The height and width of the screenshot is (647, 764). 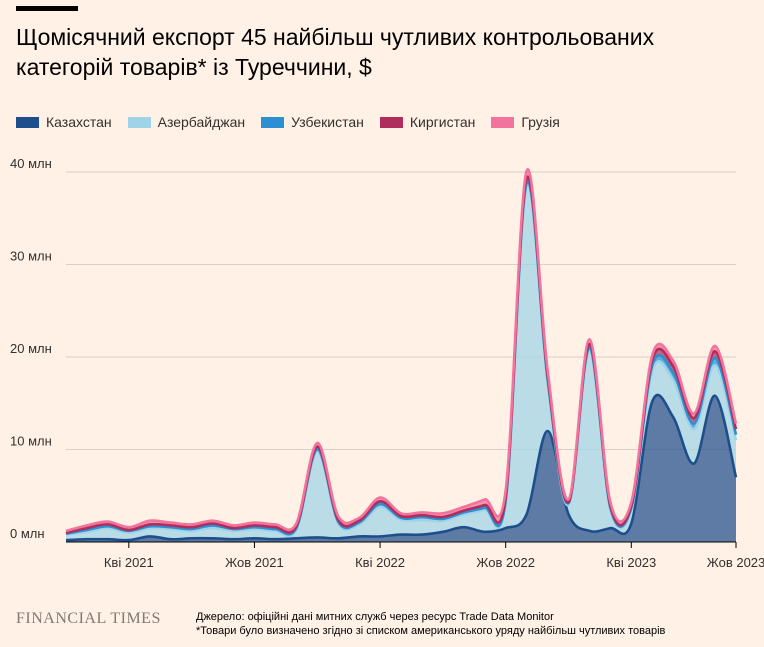 What do you see at coordinates (31, 163) in the screenshot?
I see `y-tick-label: 40 млн` at bounding box center [31, 163].